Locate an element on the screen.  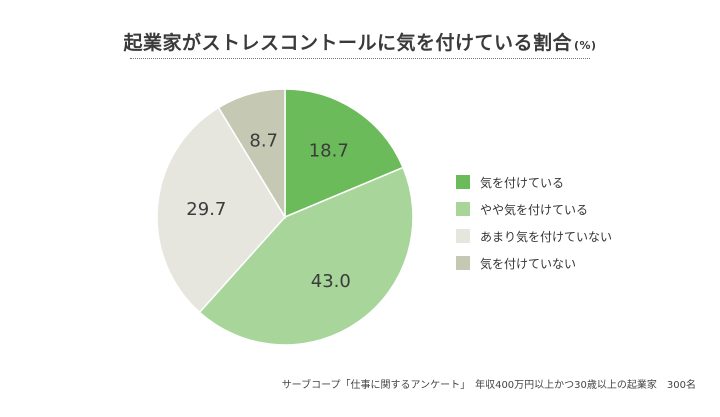
chart-title: 起業家がストレスコントールに気を付けている割合 (%) is located at coordinates (360, 41).